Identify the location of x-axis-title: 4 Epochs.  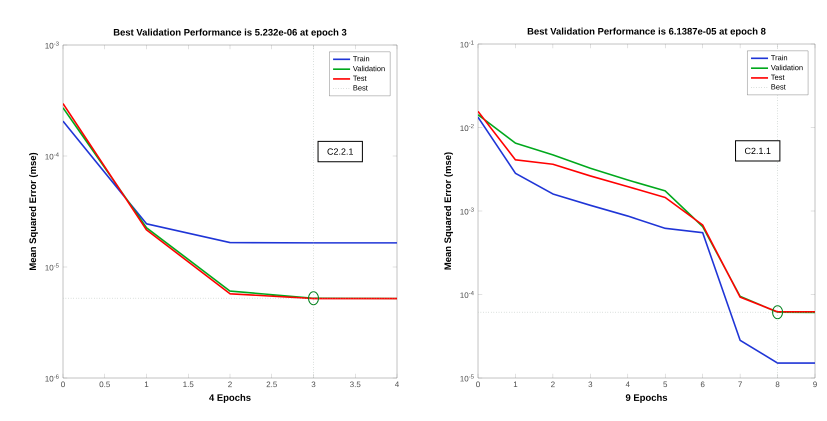
(230, 398).